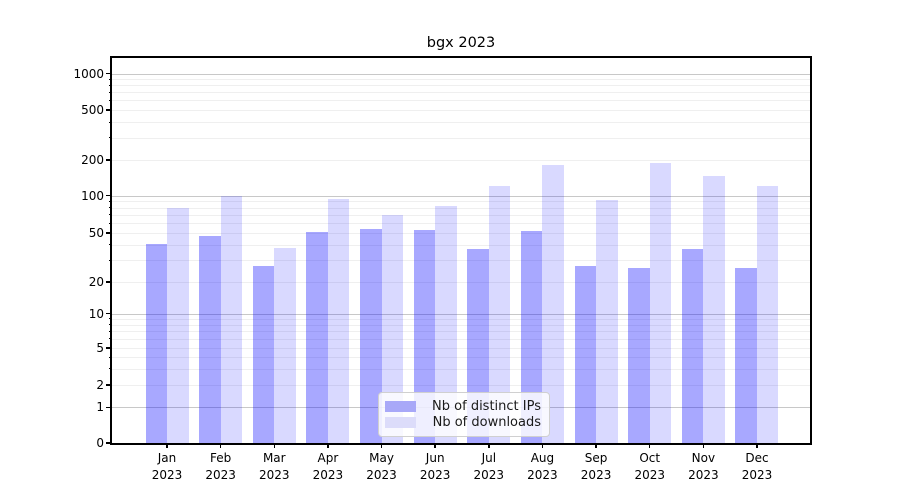 This screenshot has width=900, height=500. Describe the element at coordinates (100, 385) in the screenshot. I see `y-tick-label: 2` at that location.